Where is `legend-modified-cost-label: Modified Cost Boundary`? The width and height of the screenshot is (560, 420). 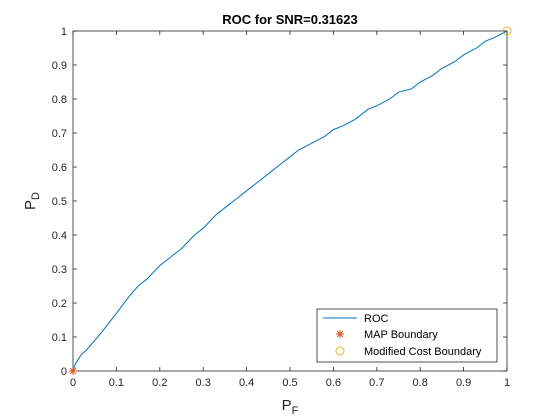
legend-modified-cost-label: Modified Cost Boundary is located at coordinates (423, 352).